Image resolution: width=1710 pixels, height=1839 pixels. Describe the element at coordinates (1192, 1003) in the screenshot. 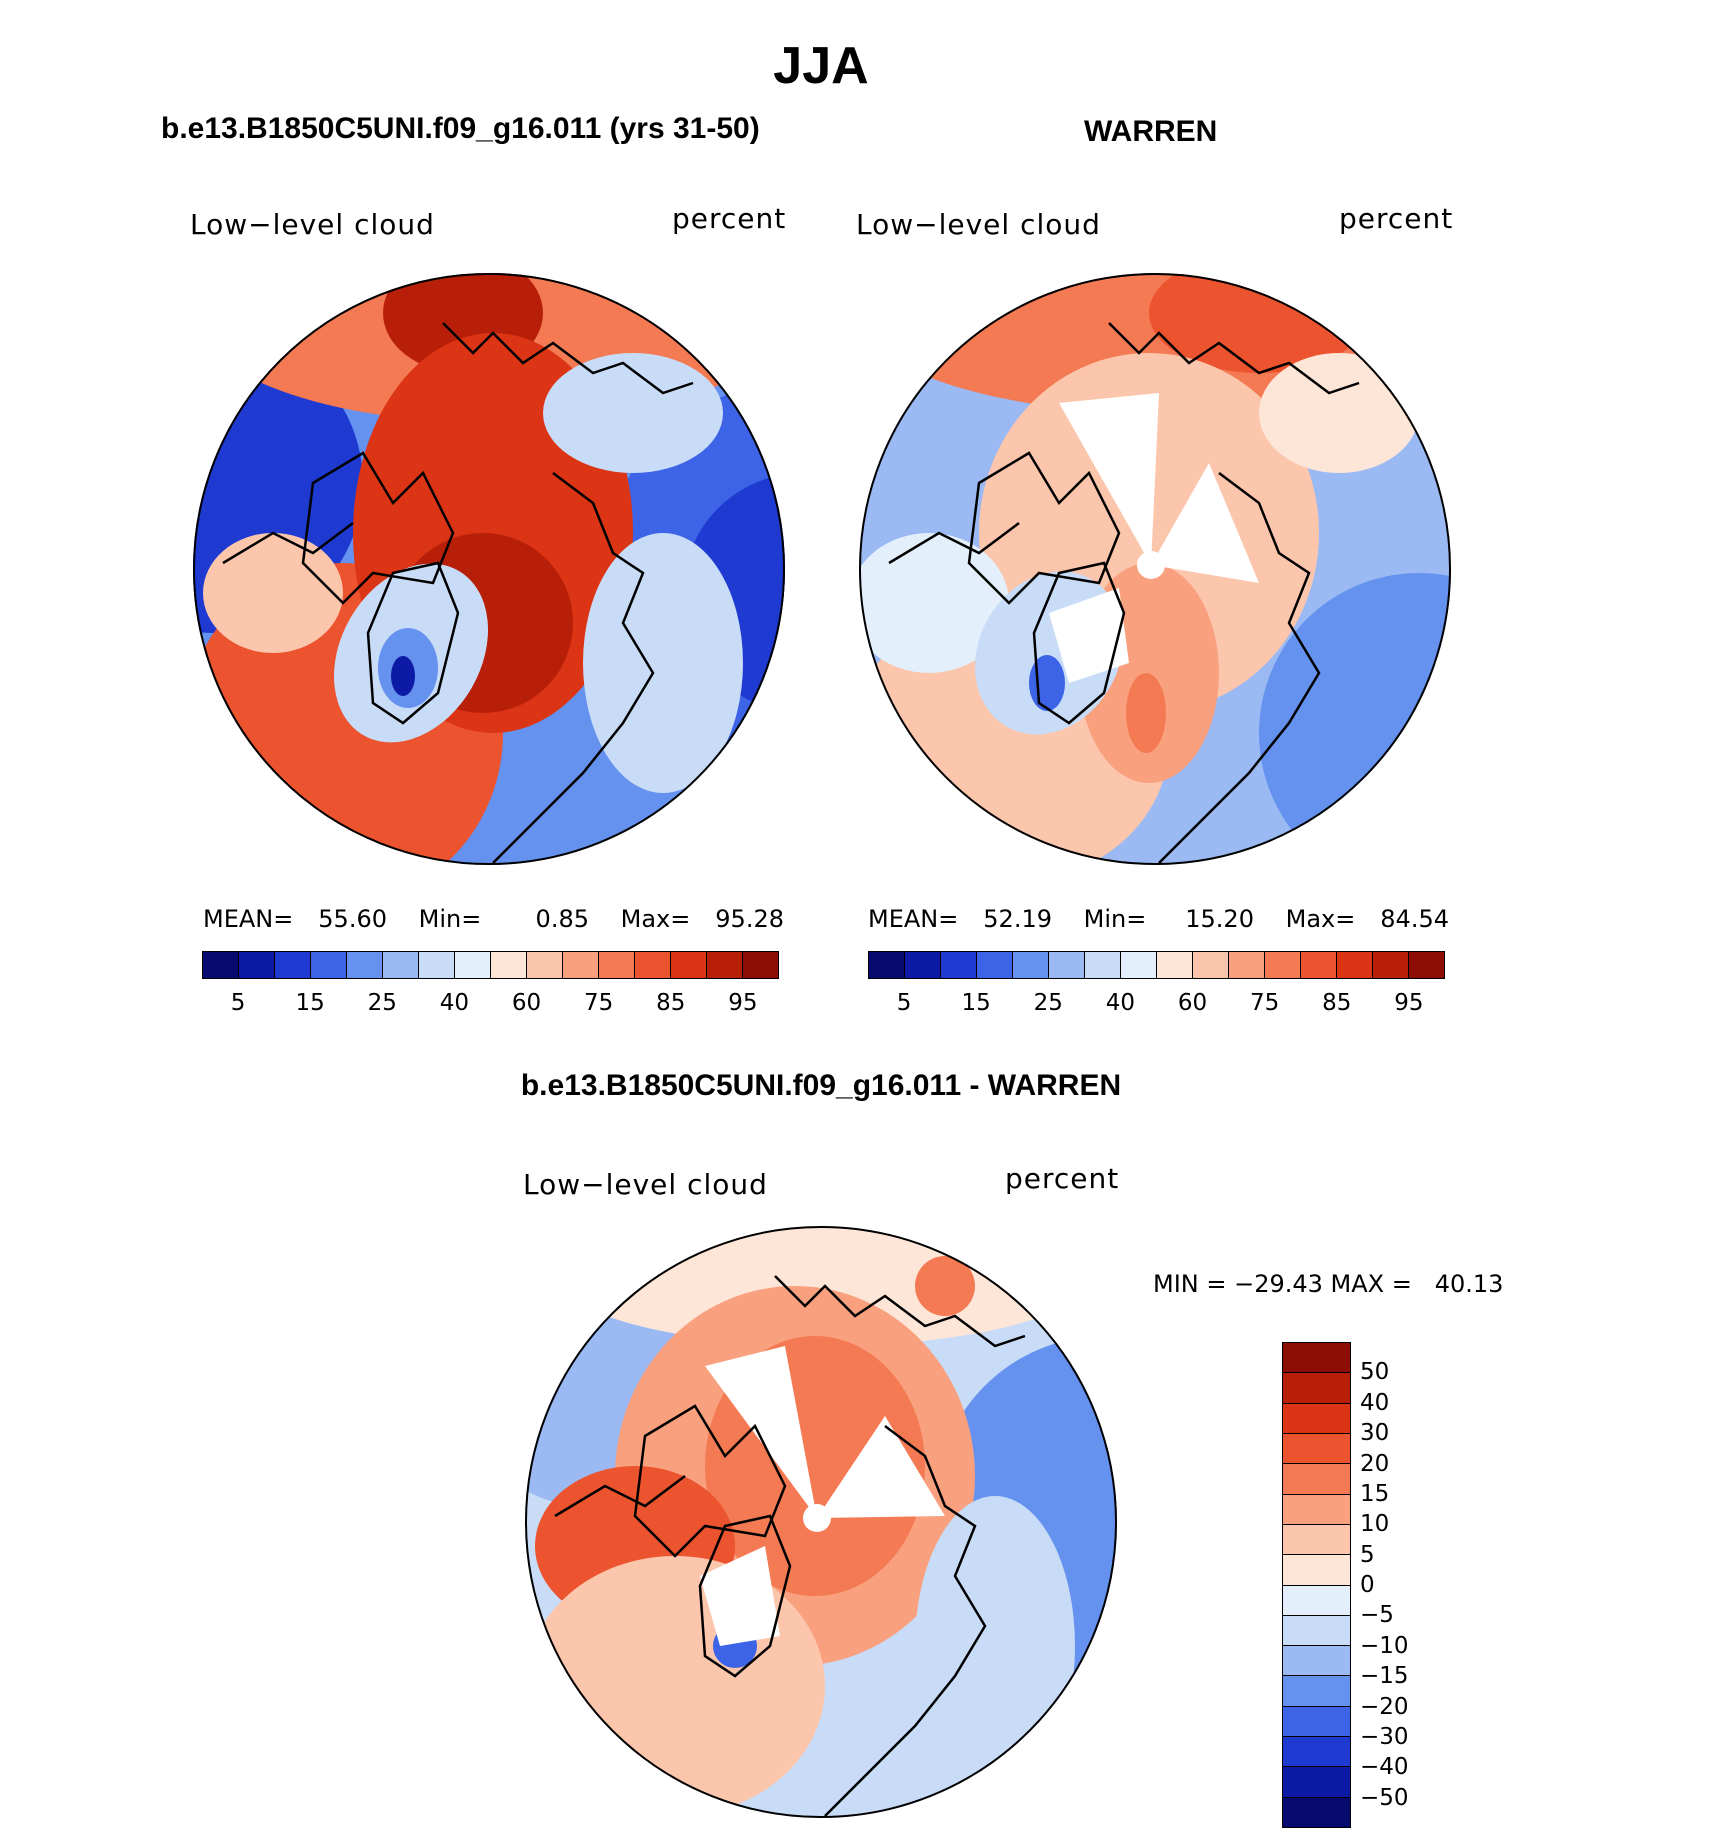

I see `panel2-colorbar-tick-label: 60` at that location.